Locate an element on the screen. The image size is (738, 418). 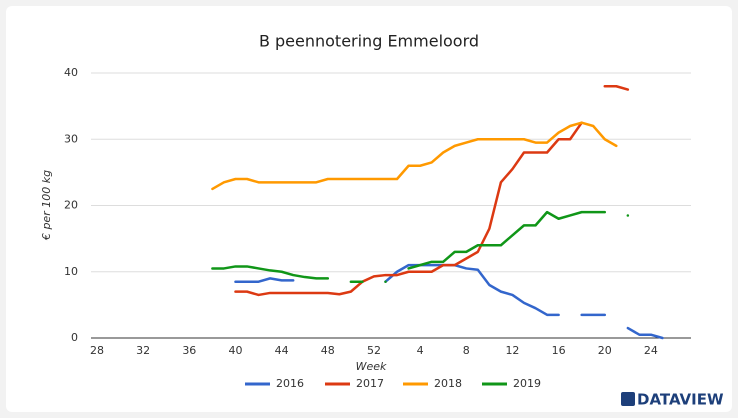
x-tick-label: 28 is located at coordinates (97, 350).